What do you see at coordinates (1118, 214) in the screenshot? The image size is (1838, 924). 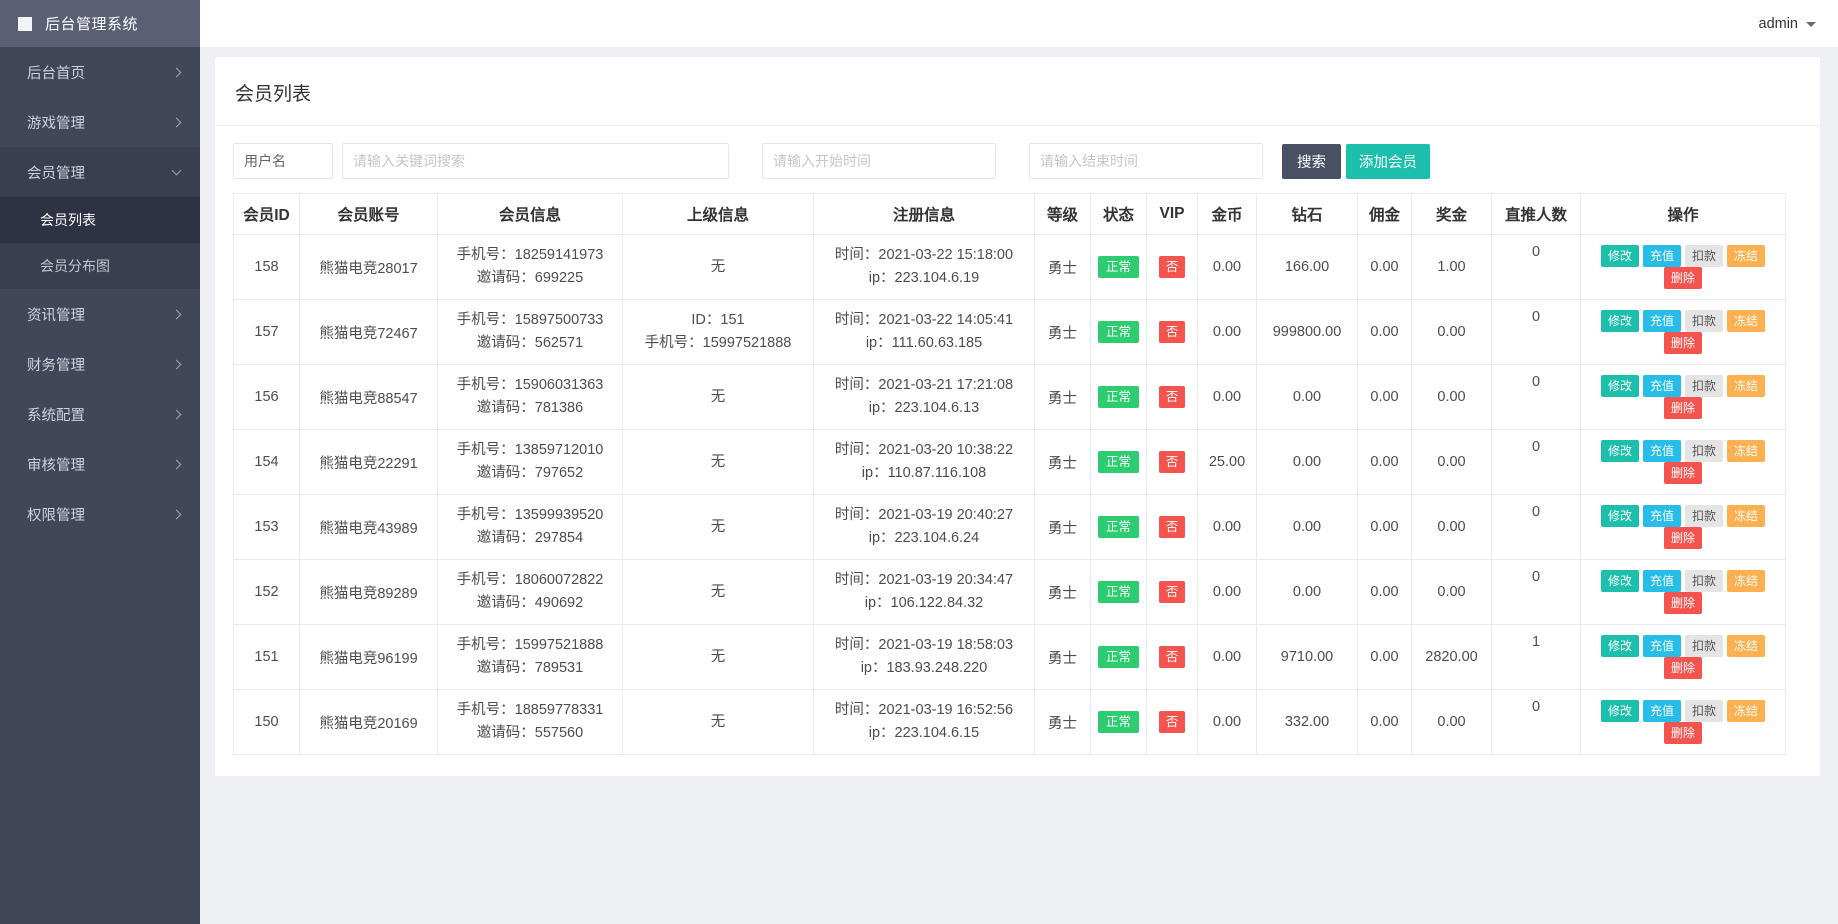 I see `col-header-status: 状态` at bounding box center [1118, 214].